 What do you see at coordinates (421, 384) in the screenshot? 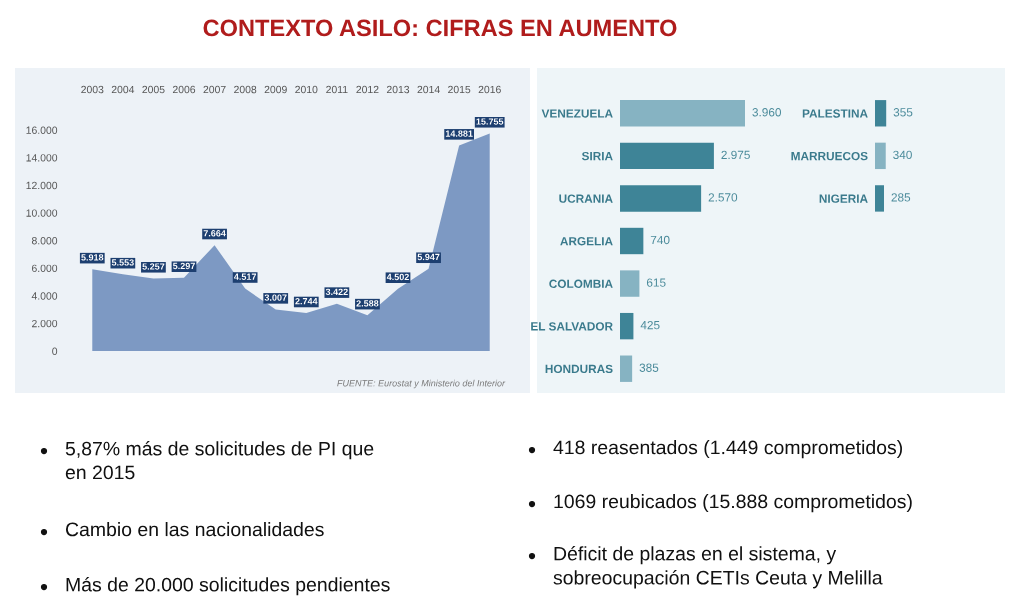
I see `source-note: FUENTE: Eurostat y Ministerio del Interior` at bounding box center [421, 384].